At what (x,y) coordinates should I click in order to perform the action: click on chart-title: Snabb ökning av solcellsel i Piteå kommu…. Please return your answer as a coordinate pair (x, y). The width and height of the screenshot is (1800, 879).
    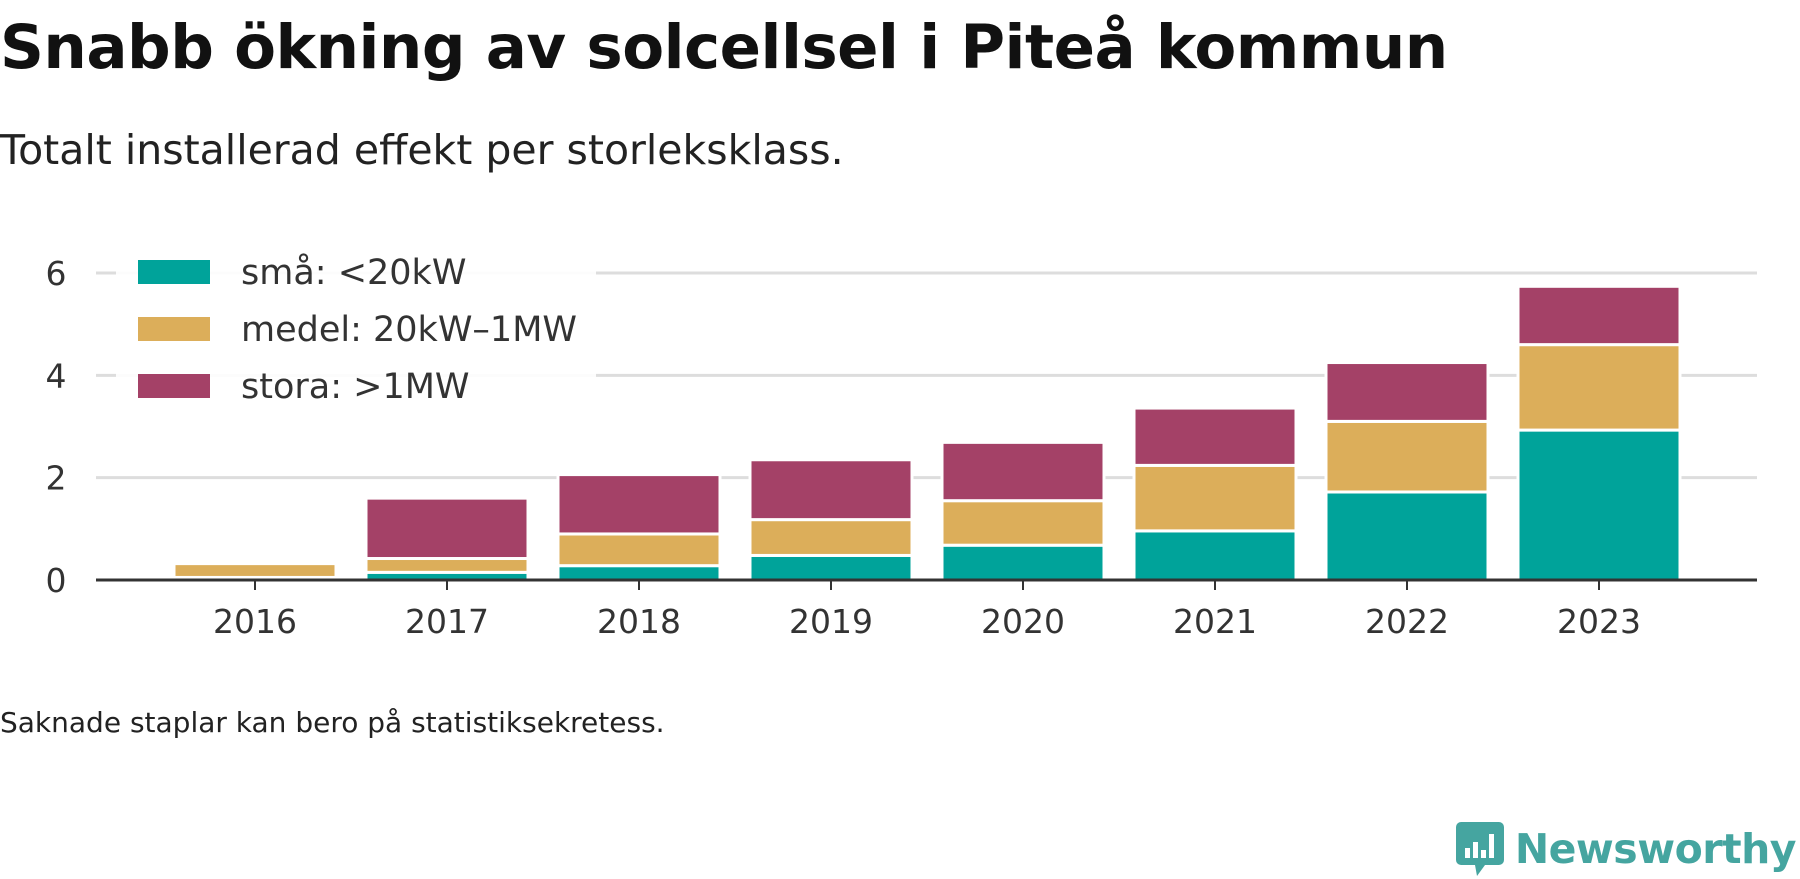
    Looking at the image, I should click on (724, 47).